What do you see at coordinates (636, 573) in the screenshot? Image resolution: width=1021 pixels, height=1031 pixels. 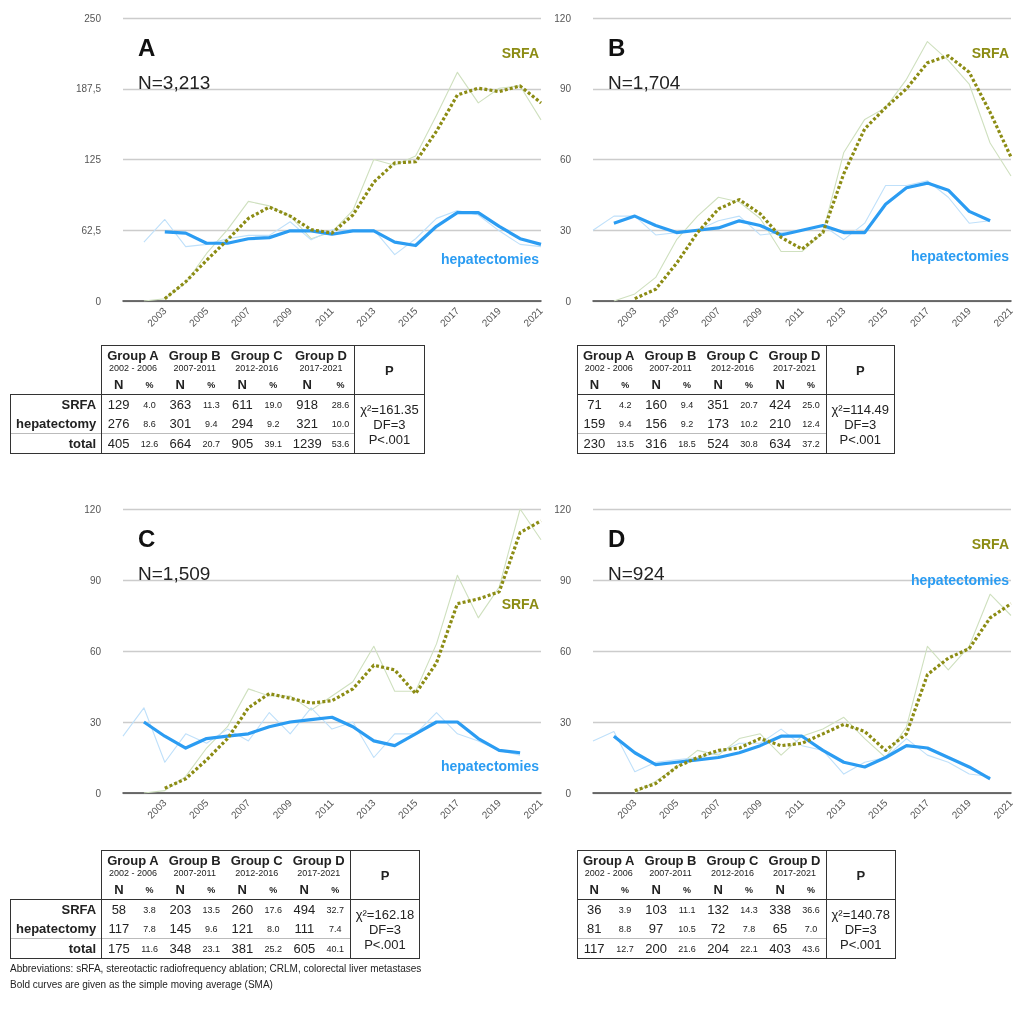 I see `text: N=924` at bounding box center [636, 573].